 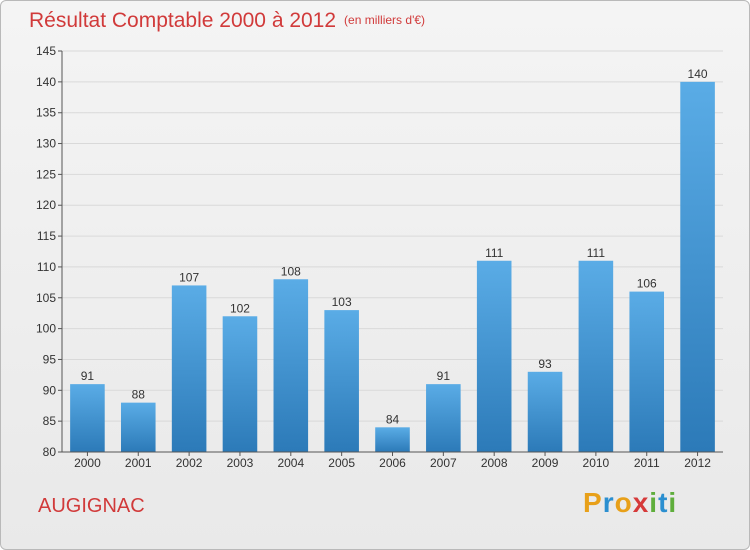 I want to click on y-tick-label: 90, so click(x=50, y=390).